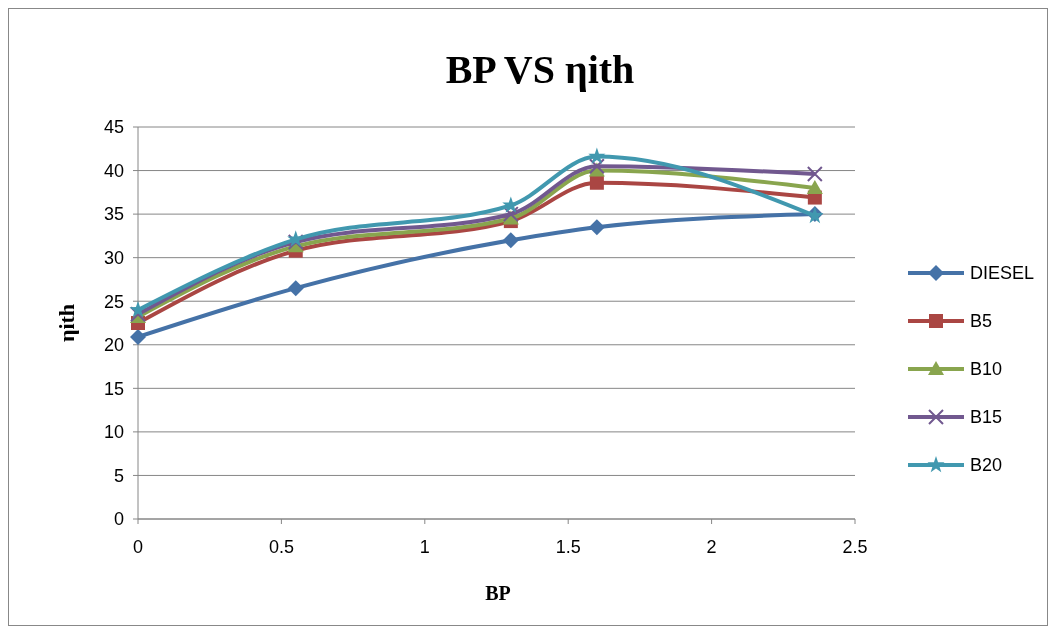 Image resolution: width=1048 pixels, height=626 pixels. What do you see at coordinates (981, 321) in the screenshot?
I see `legend-label: B5` at bounding box center [981, 321].